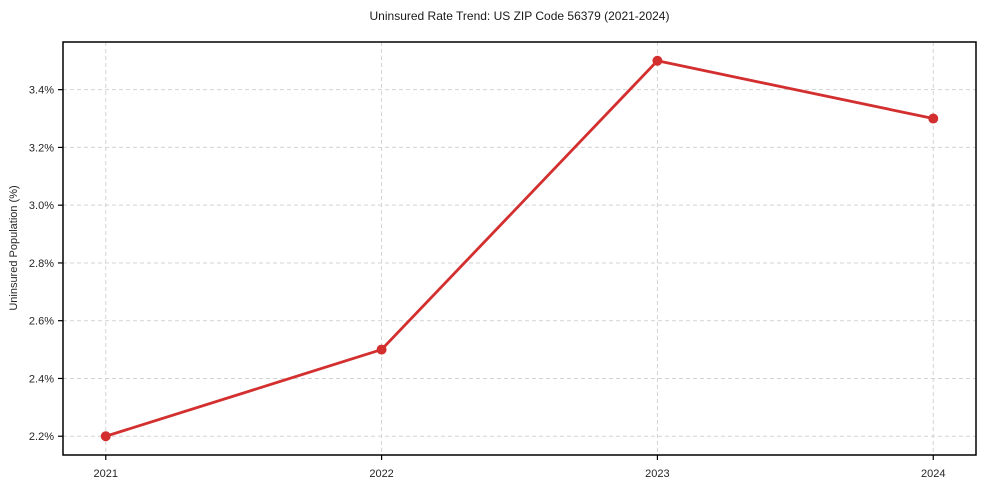 The height and width of the screenshot is (490, 989). I want to click on y-tick-label: 3.4%, so click(41, 91).